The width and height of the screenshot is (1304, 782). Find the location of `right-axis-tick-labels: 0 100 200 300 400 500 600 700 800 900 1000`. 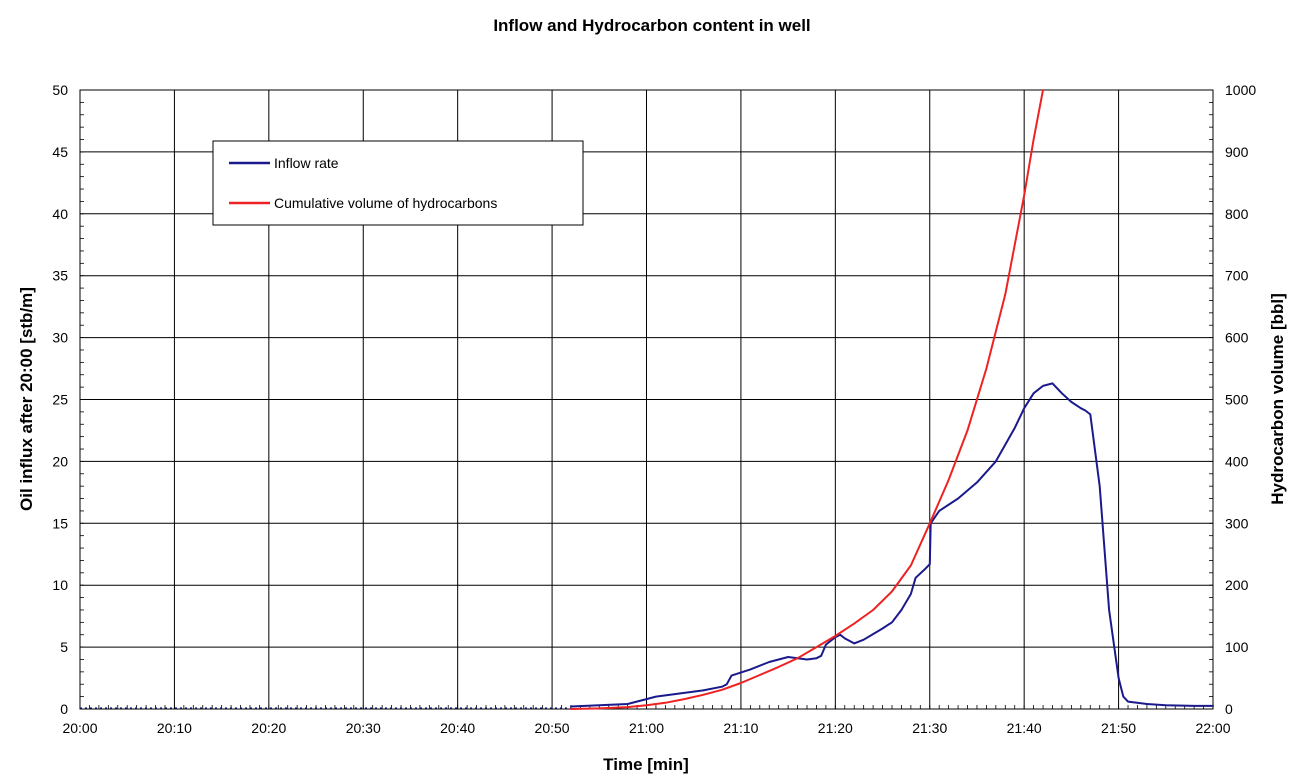

right-axis-tick-labels: 0 100 200 300 400 500 600 700 800 900 1000 is located at coordinates (1240, 399).